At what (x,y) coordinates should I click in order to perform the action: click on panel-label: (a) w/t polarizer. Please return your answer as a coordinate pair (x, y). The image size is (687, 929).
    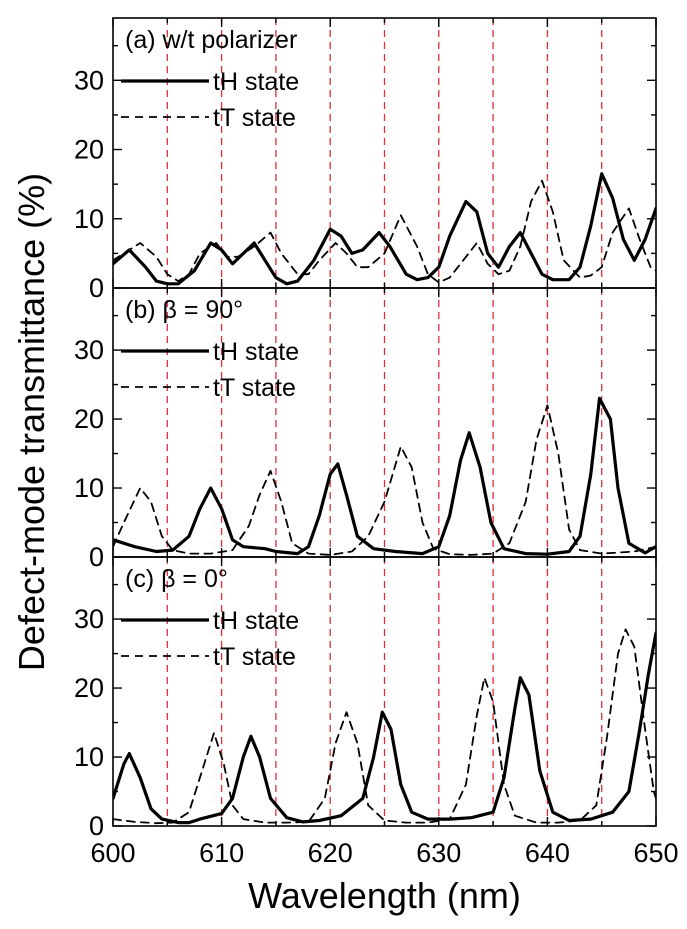
    Looking at the image, I should click on (211, 40).